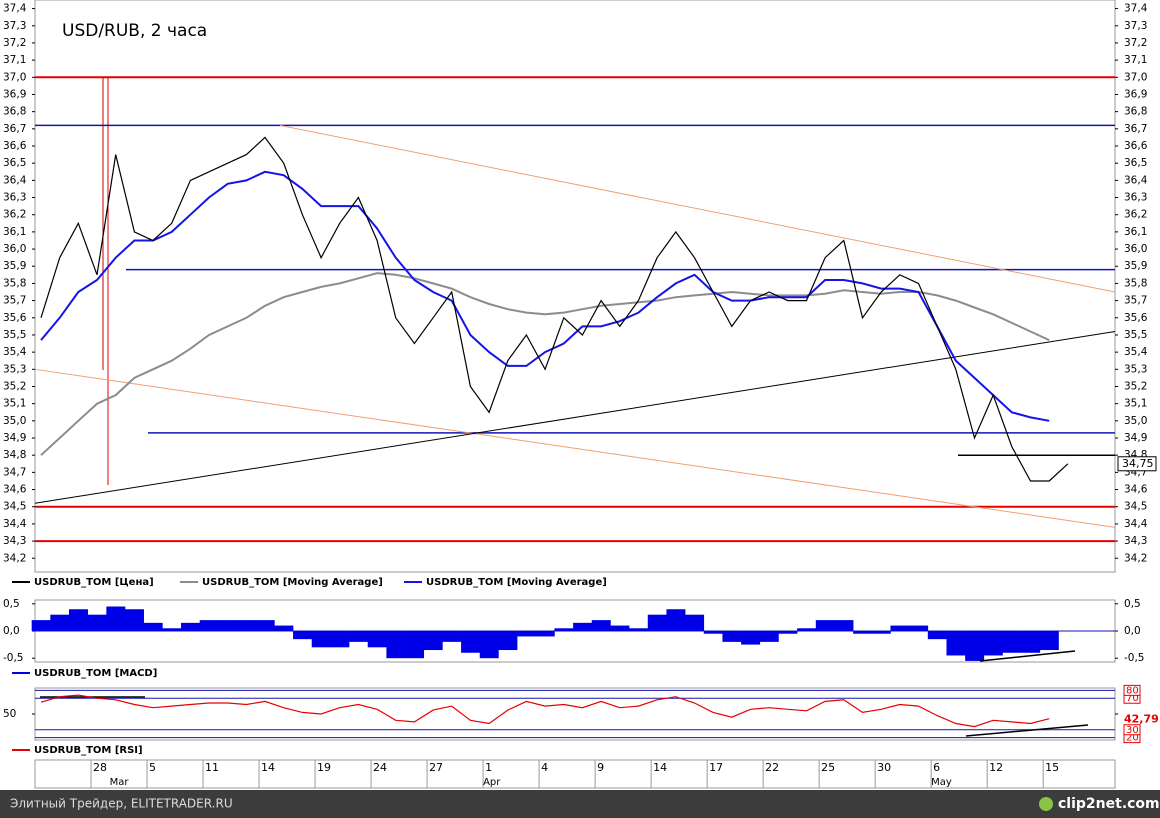  I want to click on y-tick-label: 36,2, so click(14, 215).